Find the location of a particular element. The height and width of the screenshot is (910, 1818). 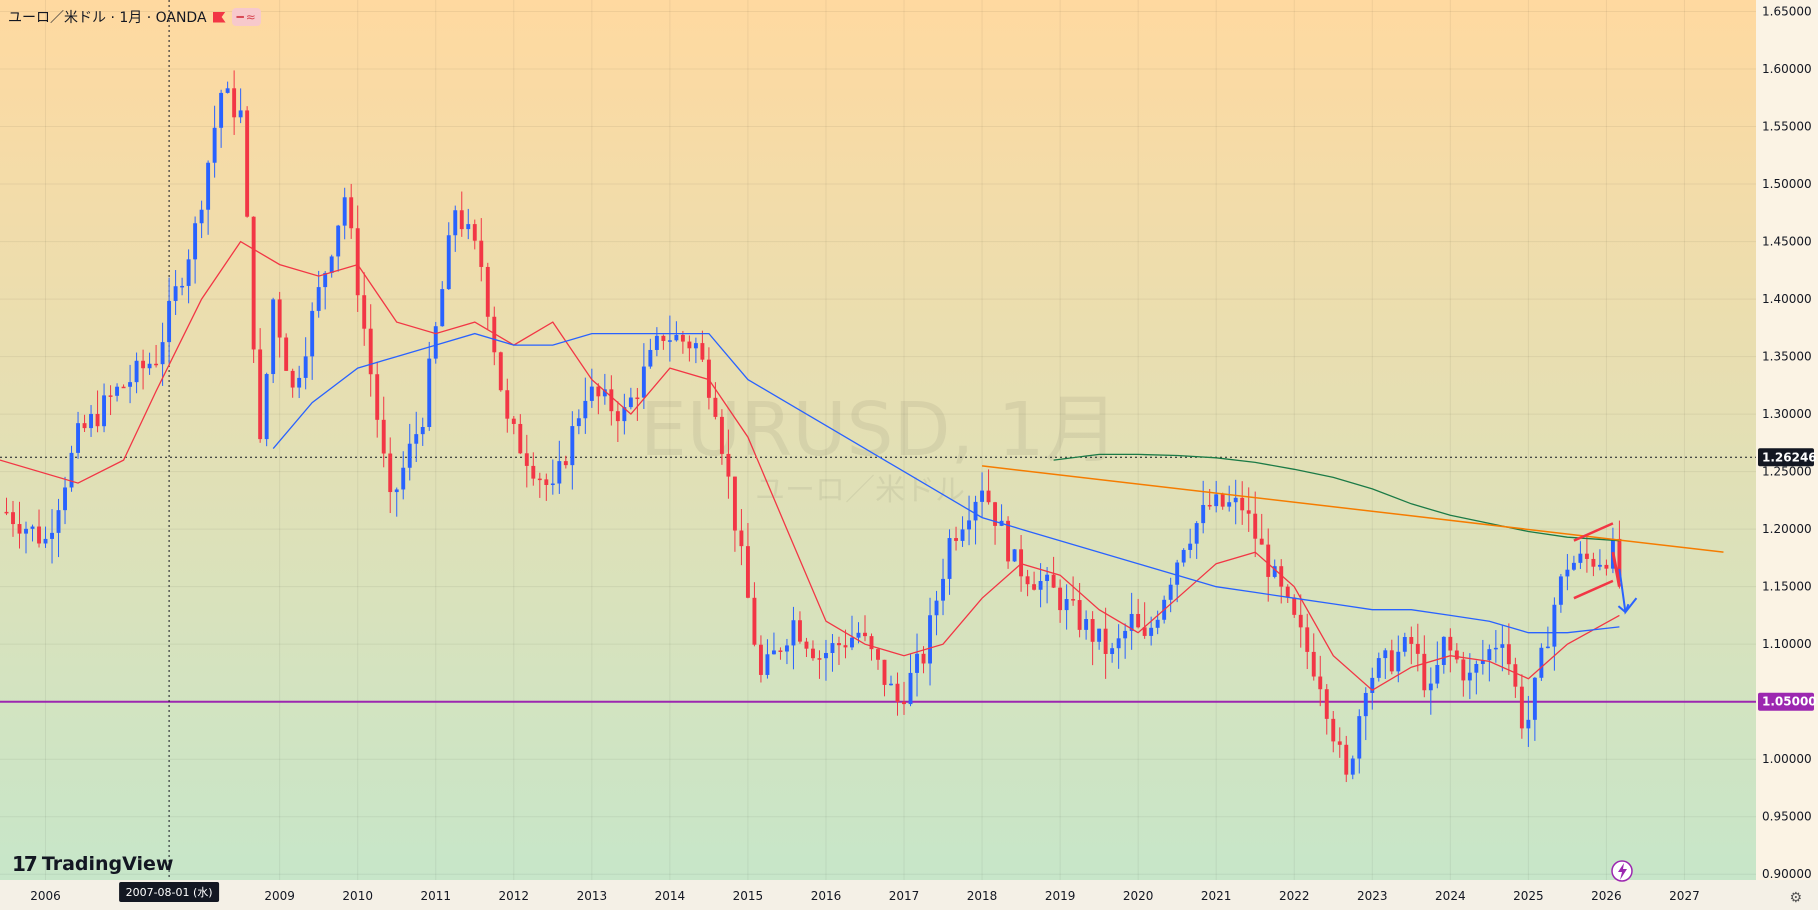

time-tick-label: 2022 is located at coordinates (1294, 896).